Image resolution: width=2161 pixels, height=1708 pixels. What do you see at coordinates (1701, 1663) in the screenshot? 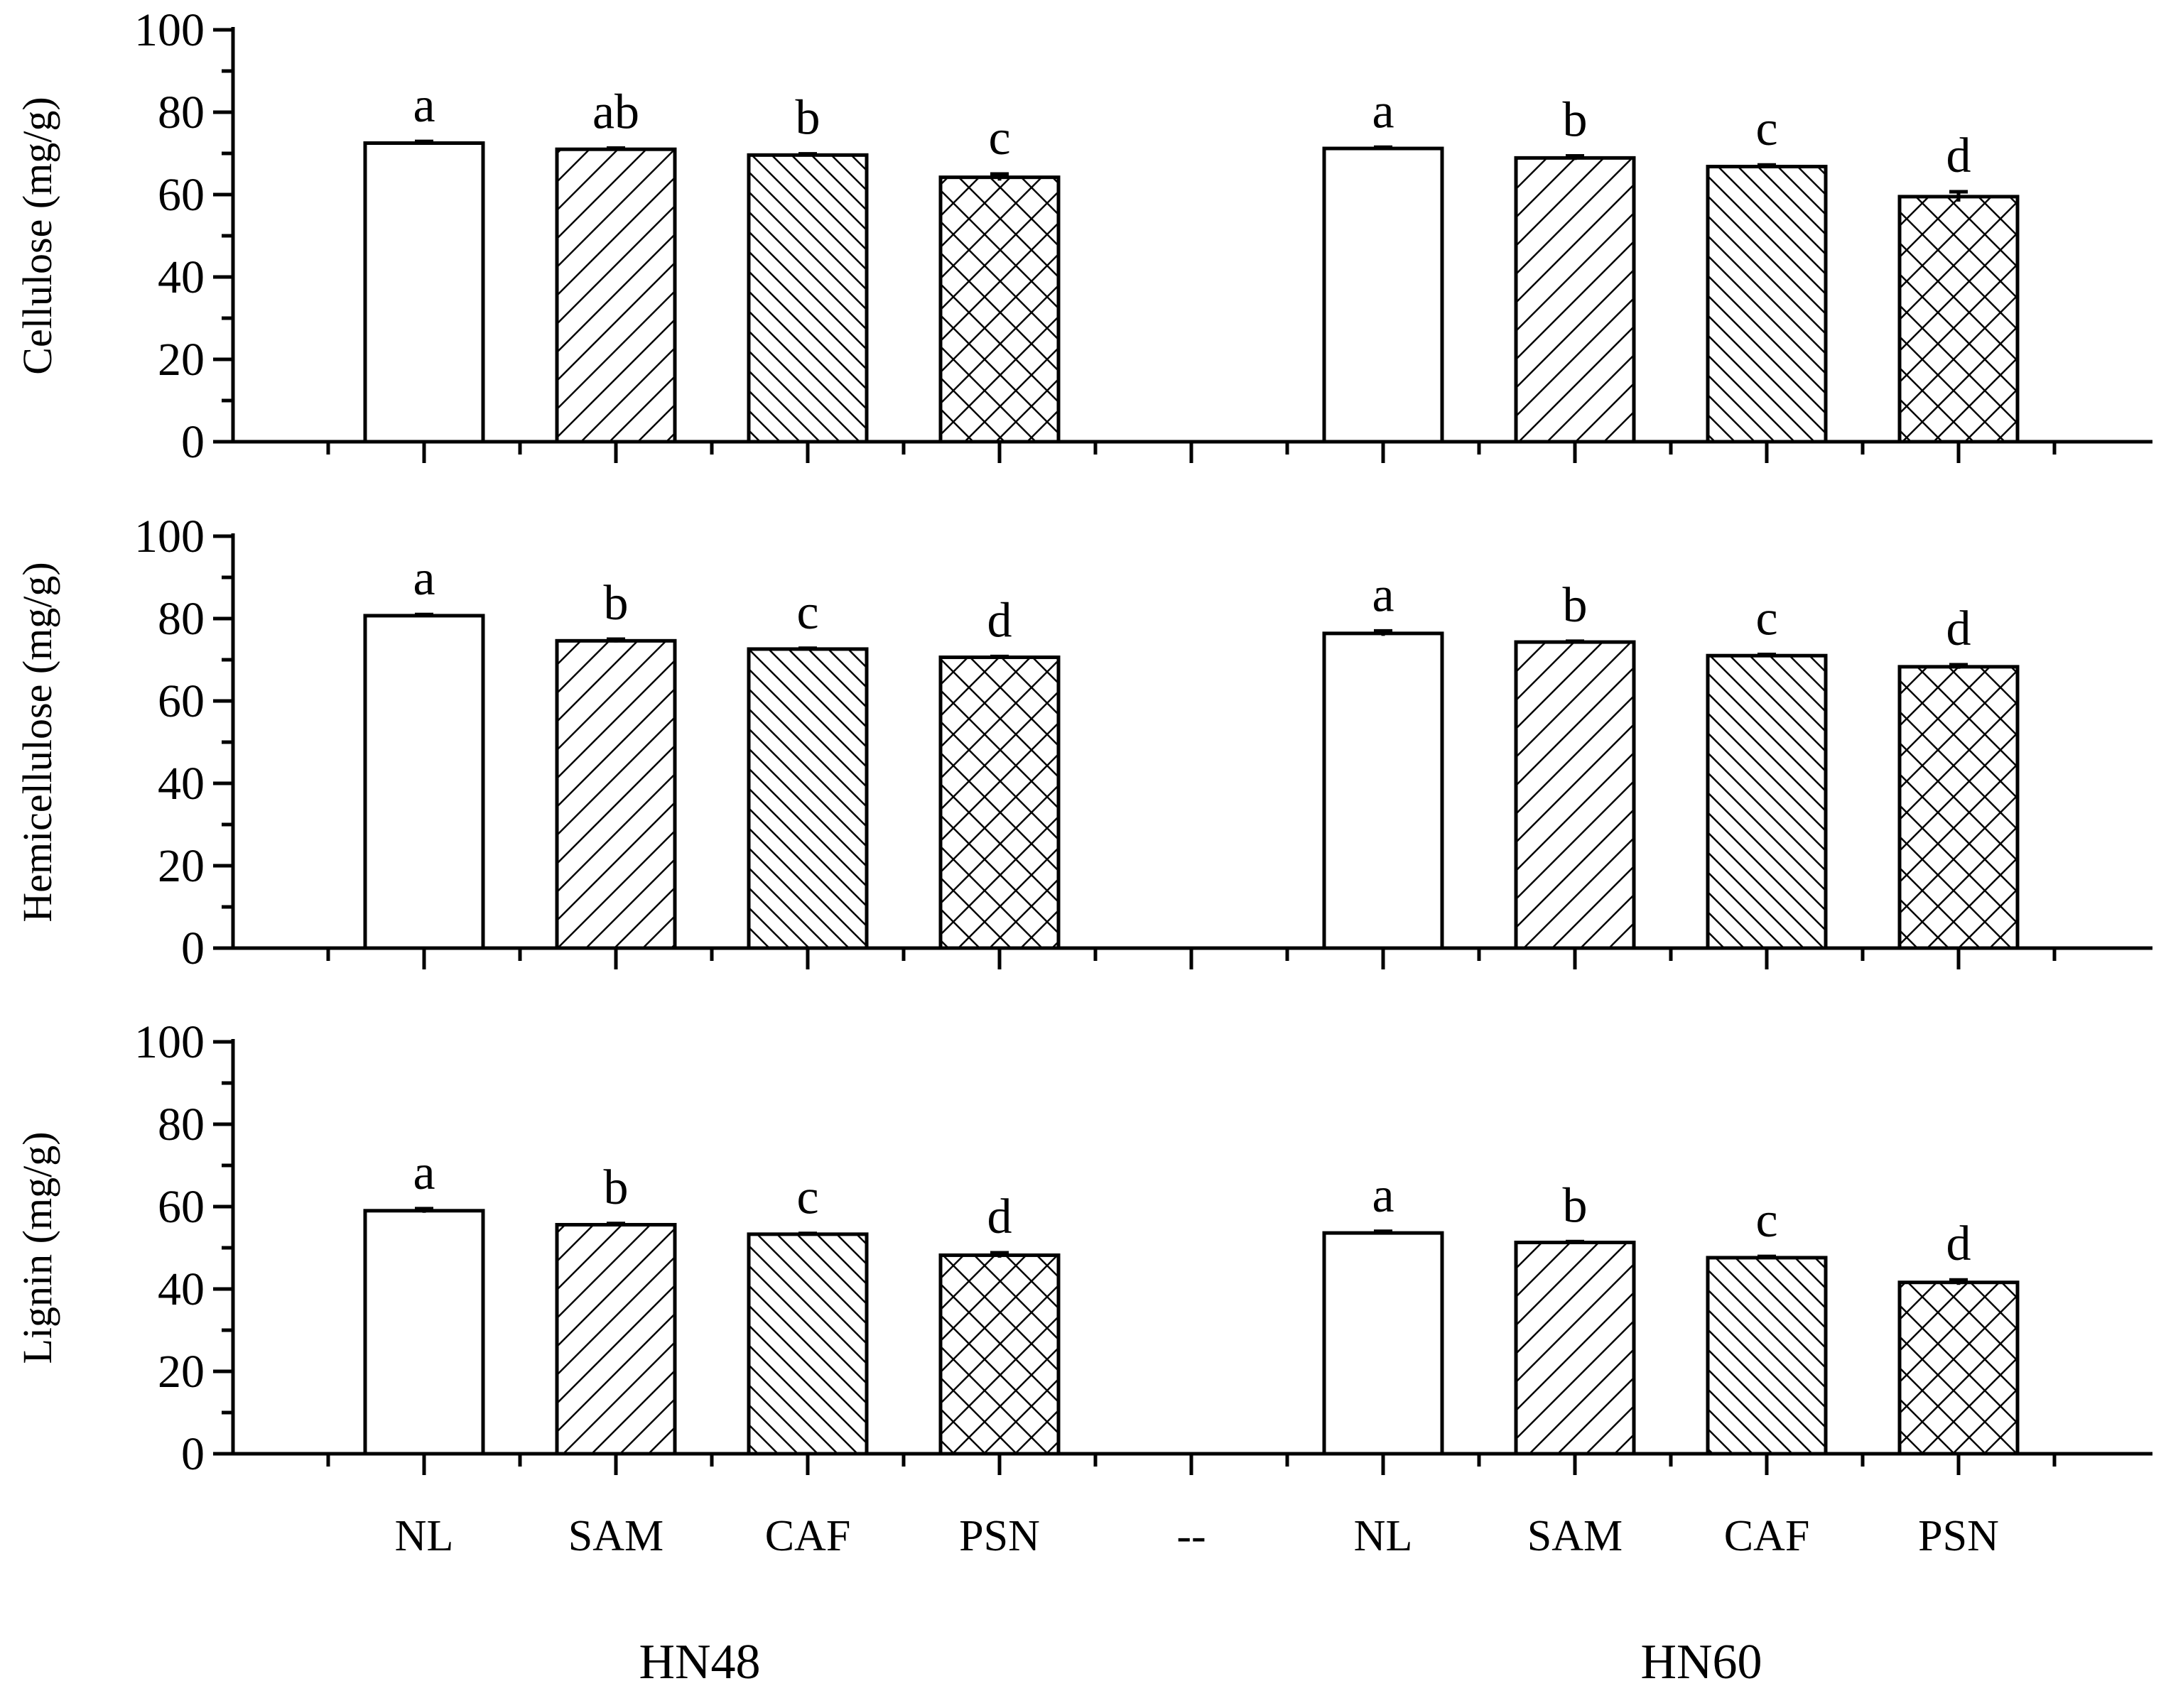
I see `group-label: HN60` at bounding box center [1701, 1663].